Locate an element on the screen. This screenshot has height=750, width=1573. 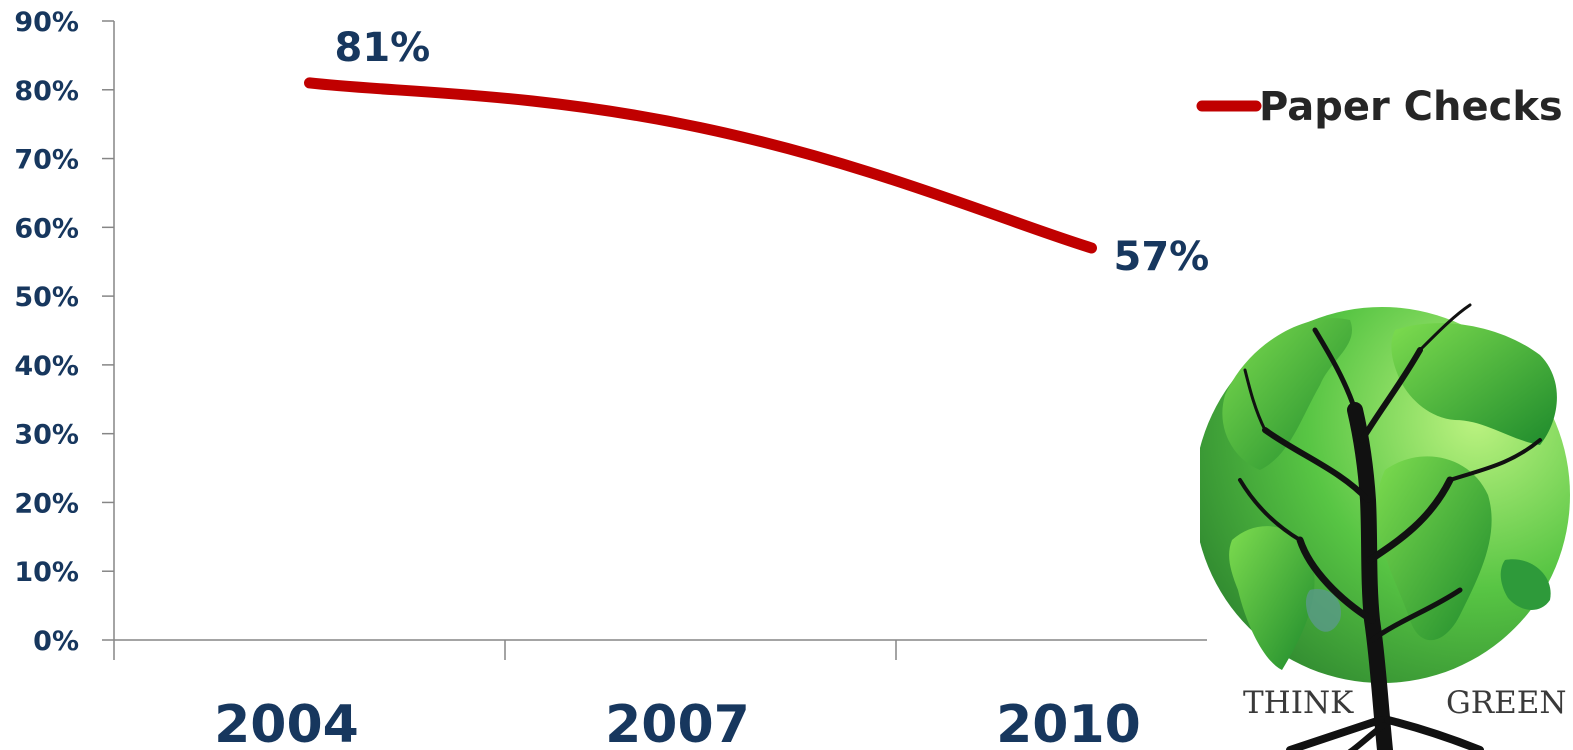
x-tick-label: 2010 is located at coordinates (1068, 722).